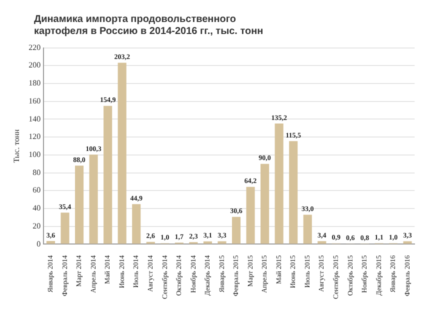 The width and height of the screenshot is (427, 320). What do you see at coordinates (34, 137) in the screenshot?
I see `y-tick-label: 120` at bounding box center [34, 137].